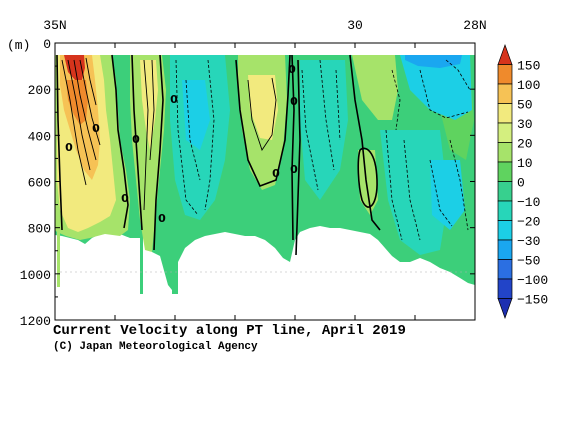 The height and width of the screenshot is (423, 570). I want to click on colorbar-label: −10, so click(528, 202).